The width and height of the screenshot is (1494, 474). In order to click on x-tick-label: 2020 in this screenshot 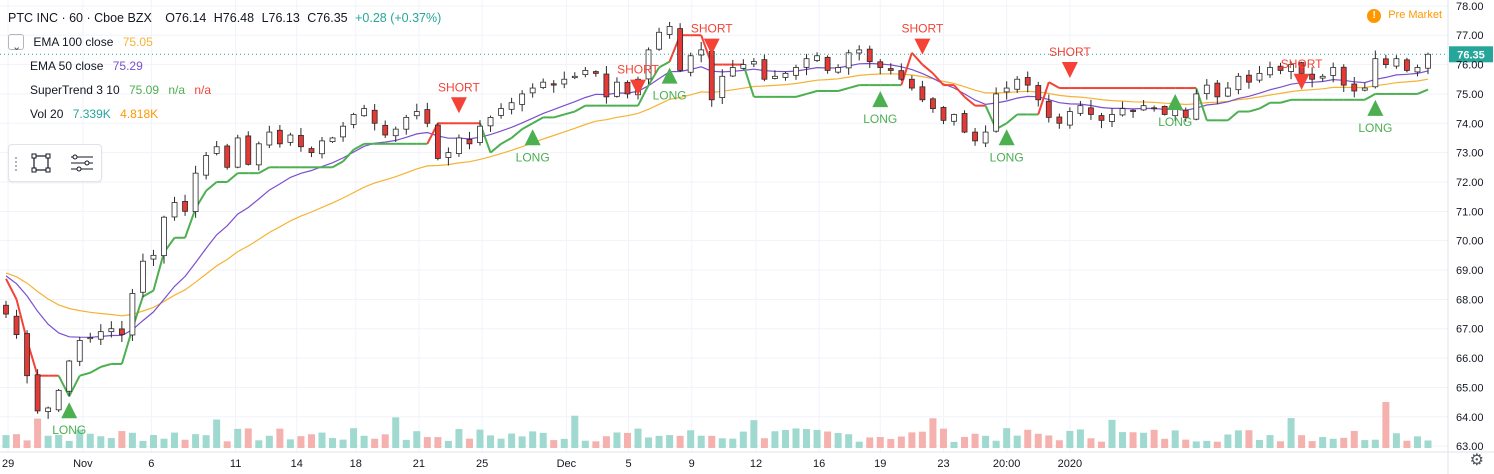, I will do `click(1070, 464)`.